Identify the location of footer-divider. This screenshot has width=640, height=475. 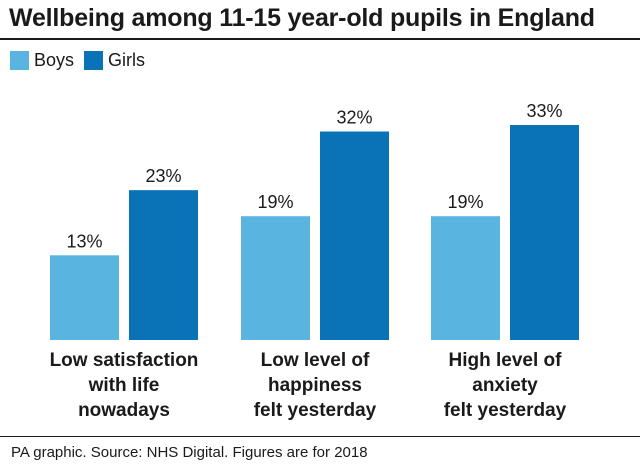
(320, 436).